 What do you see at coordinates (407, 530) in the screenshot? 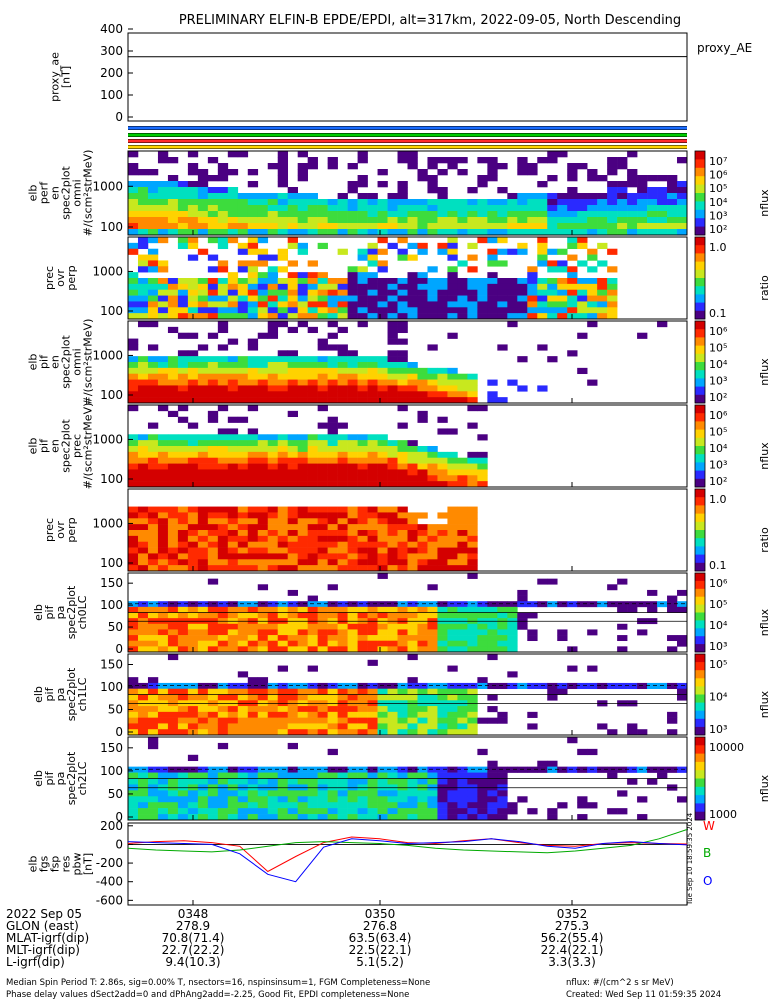
I see `panel-frame` at bounding box center [407, 530].